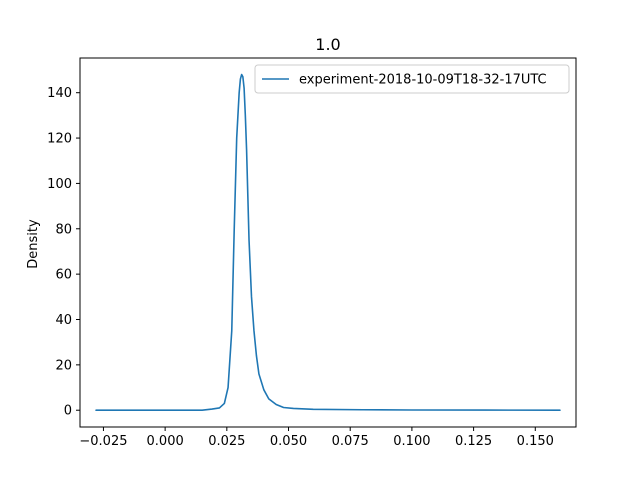 The height and width of the screenshot is (480, 640). Describe the element at coordinates (59, 184) in the screenshot. I see `y-tick-label: 100` at that location.